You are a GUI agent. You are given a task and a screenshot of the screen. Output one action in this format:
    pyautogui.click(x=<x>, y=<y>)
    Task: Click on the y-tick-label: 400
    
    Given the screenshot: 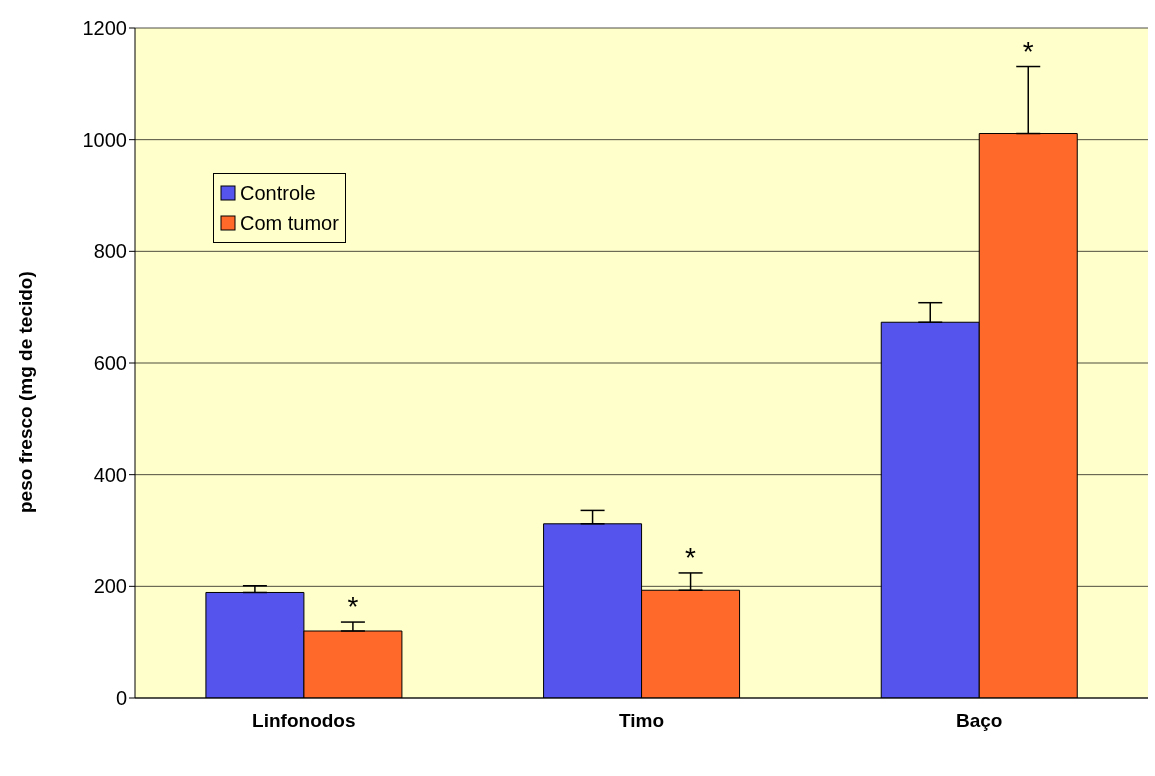 What is the action you would take?
    pyautogui.click(x=110, y=474)
    